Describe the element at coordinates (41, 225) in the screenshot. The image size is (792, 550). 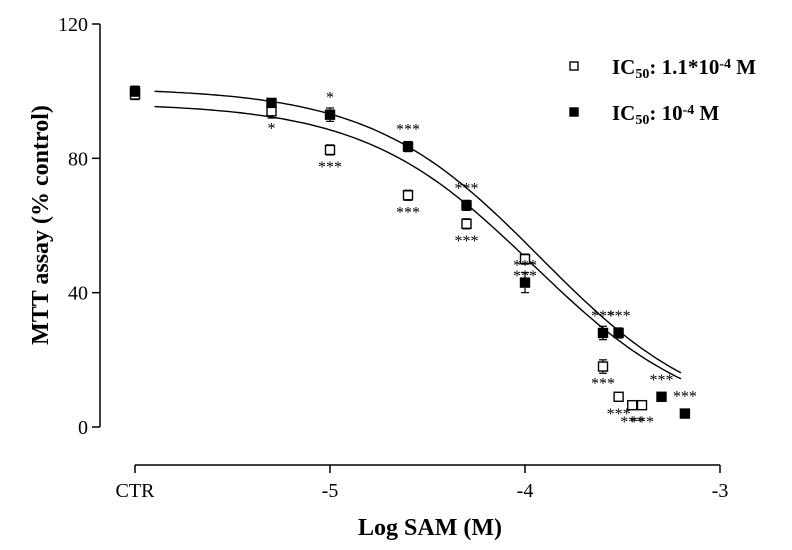
I see `y-axis-title: MTT assay (% control)` at that location.